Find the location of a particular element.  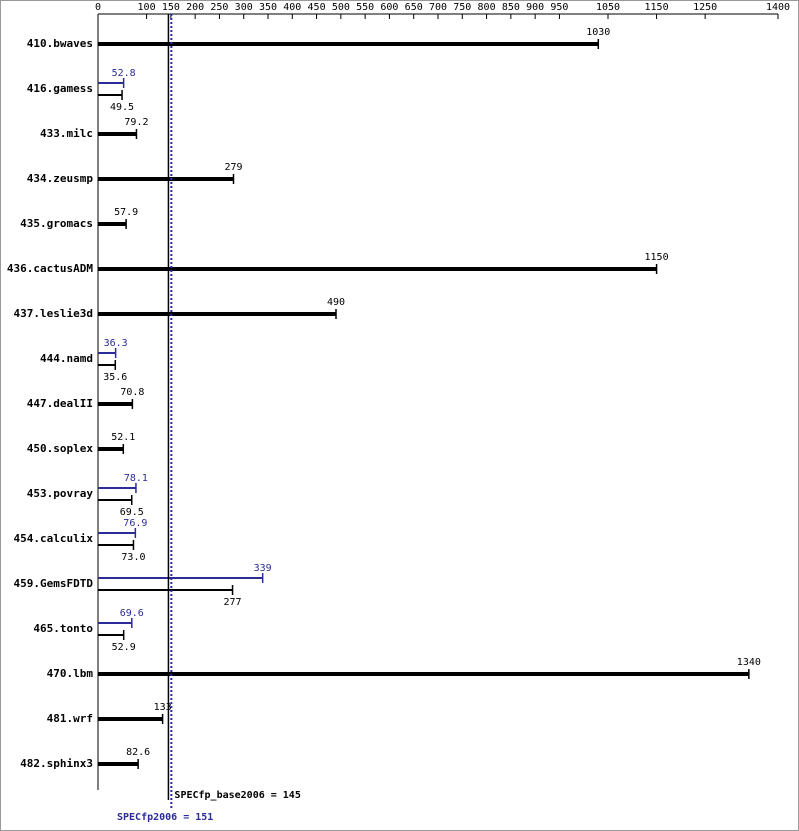

category-label: 435.gromacs is located at coordinates (56, 223).